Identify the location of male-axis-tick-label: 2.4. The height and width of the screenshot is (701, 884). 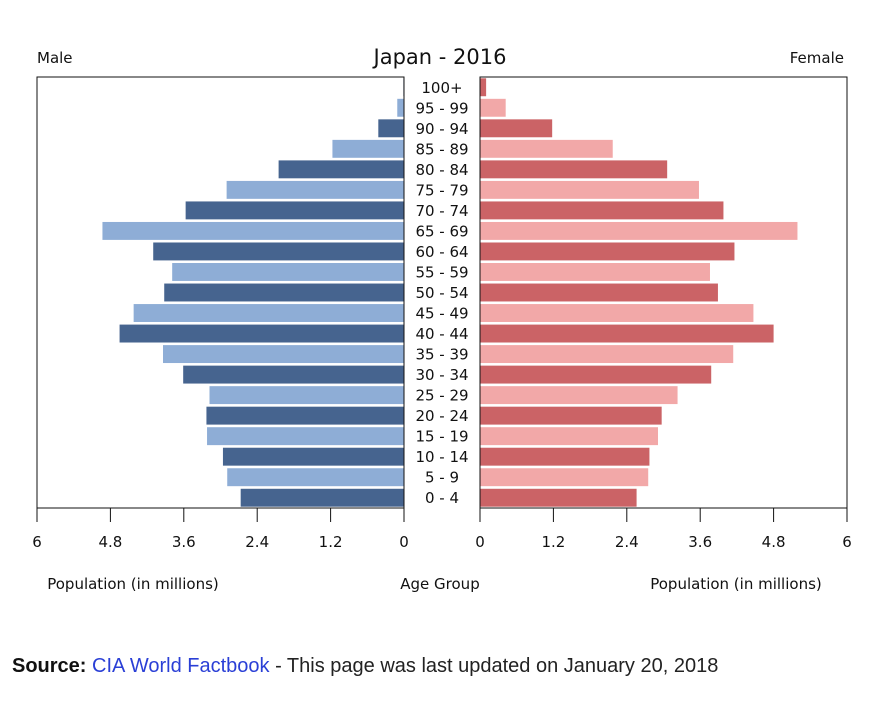
(257, 542).